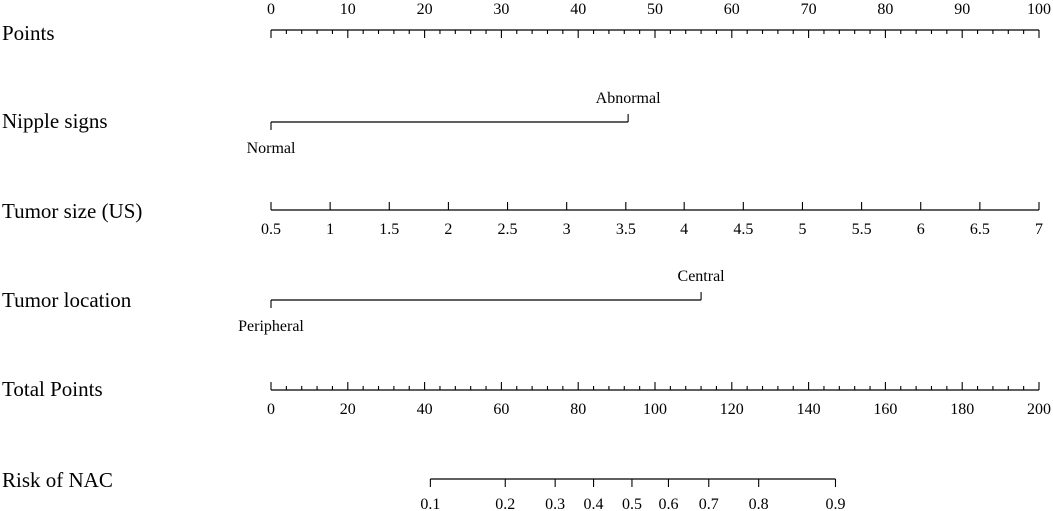  I want to click on tumor-size-us-tick-label: 3, so click(567, 229).